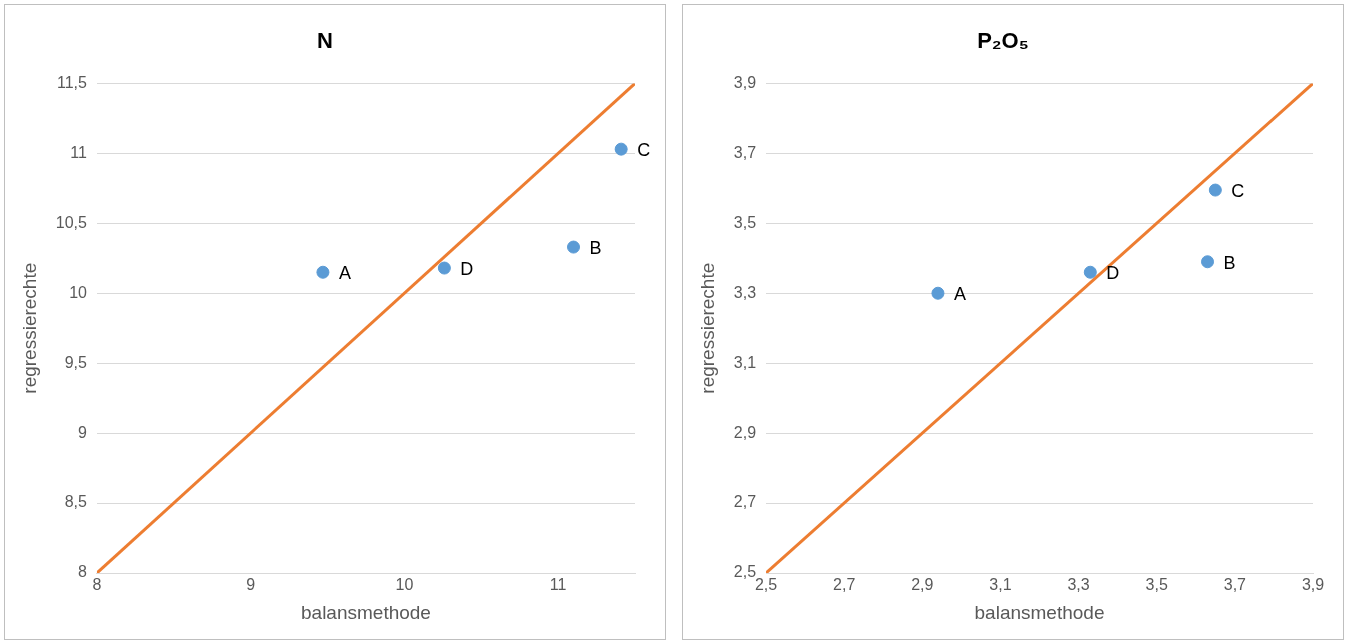 The height and width of the screenshot is (644, 1368). Describe the element at coordinates (76, 502) in the screenshot. I see `y-tick-label: 8,5` at that location.